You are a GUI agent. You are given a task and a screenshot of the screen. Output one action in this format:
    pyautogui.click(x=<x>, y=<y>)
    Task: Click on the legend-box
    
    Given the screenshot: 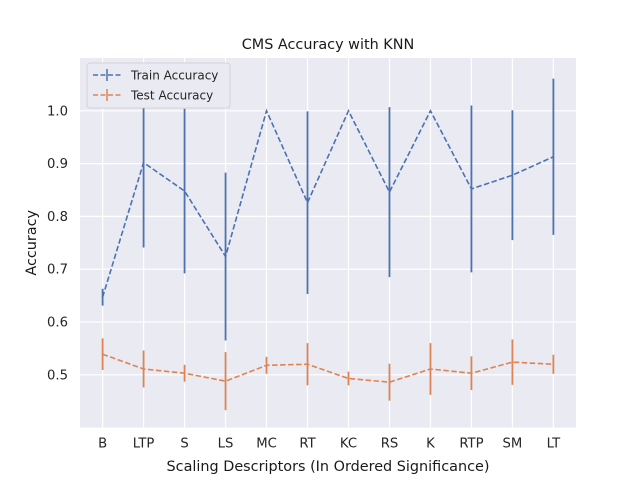 What is the action you would take?
    pyautogui.click(x=158, y=85)
    